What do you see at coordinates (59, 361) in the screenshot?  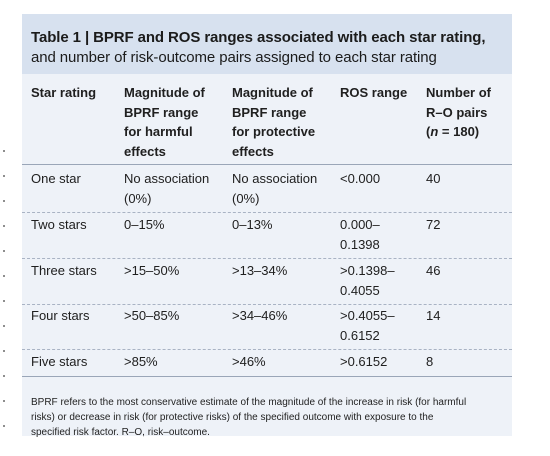 I see `cell-rating: Five stars` at bounding box center [59, 361].